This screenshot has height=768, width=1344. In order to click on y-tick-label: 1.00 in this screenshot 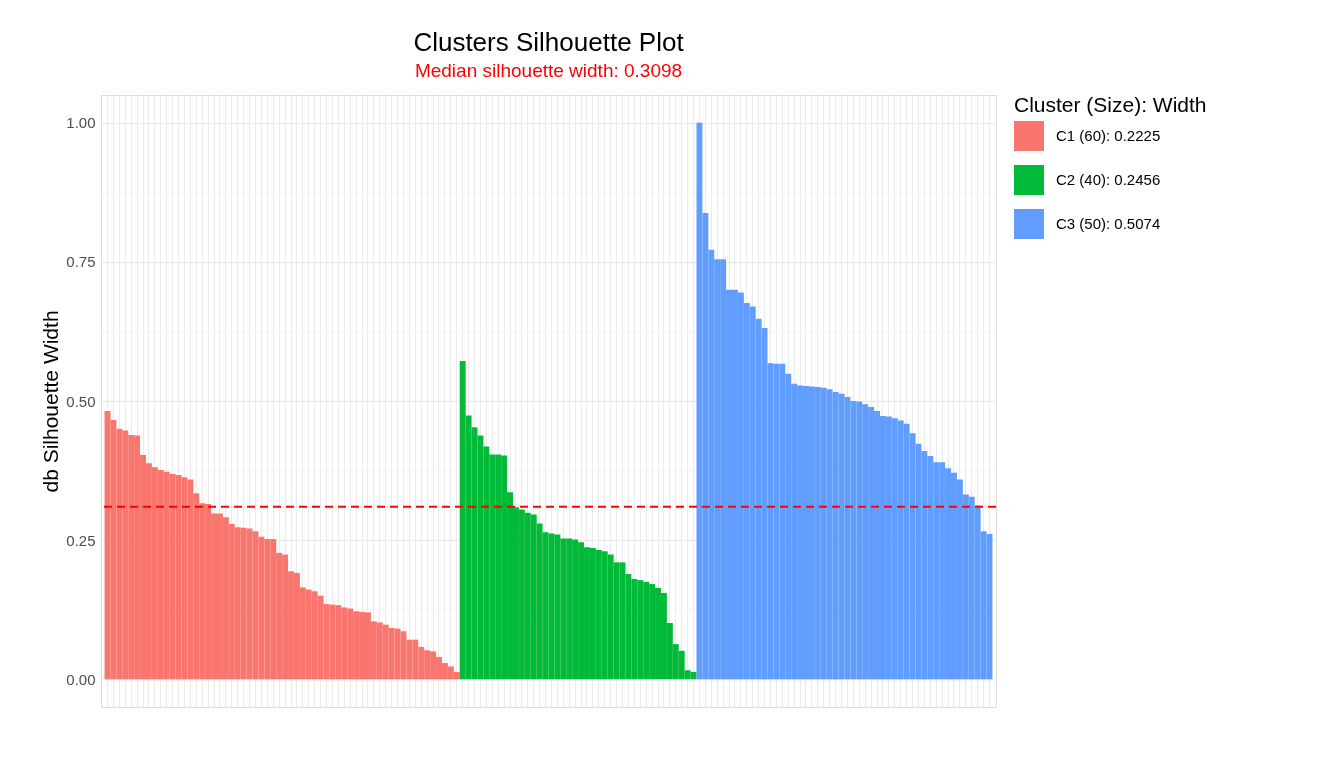, I will do `click(81, 123)`.